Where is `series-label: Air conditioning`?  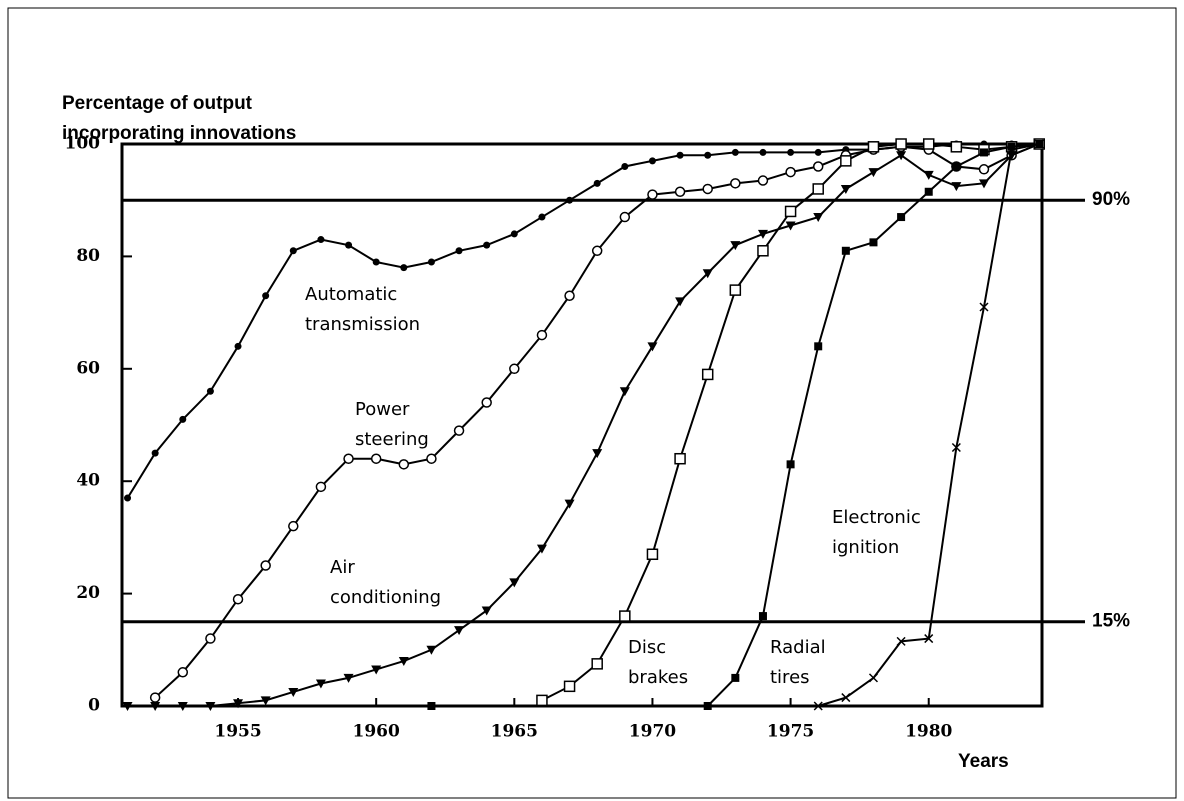
series-label: Air conditioning is located at coordinates (385, 582).